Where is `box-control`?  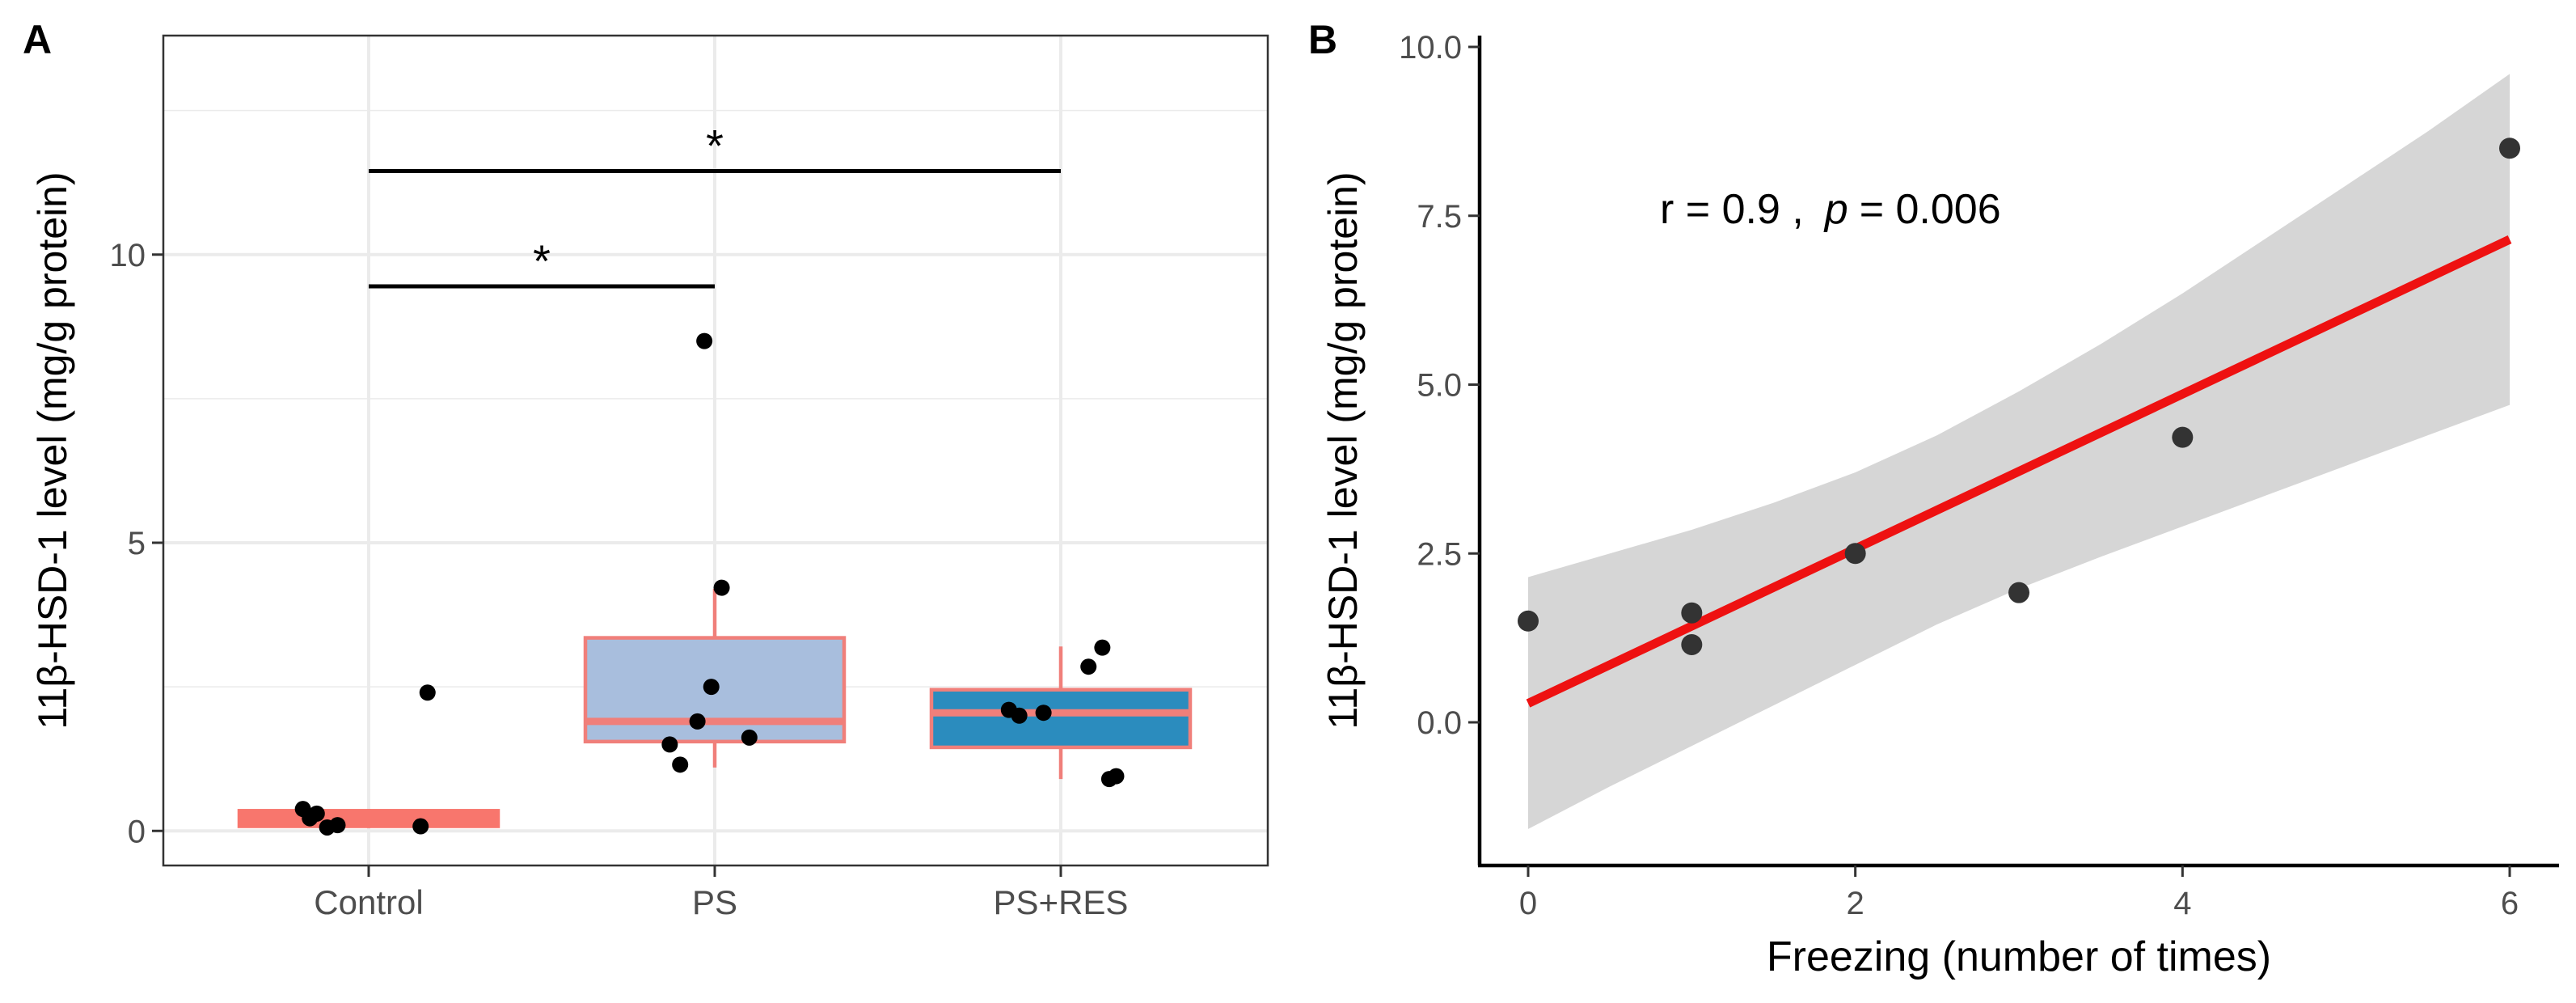
box-control is located at coordinates (368, 818).